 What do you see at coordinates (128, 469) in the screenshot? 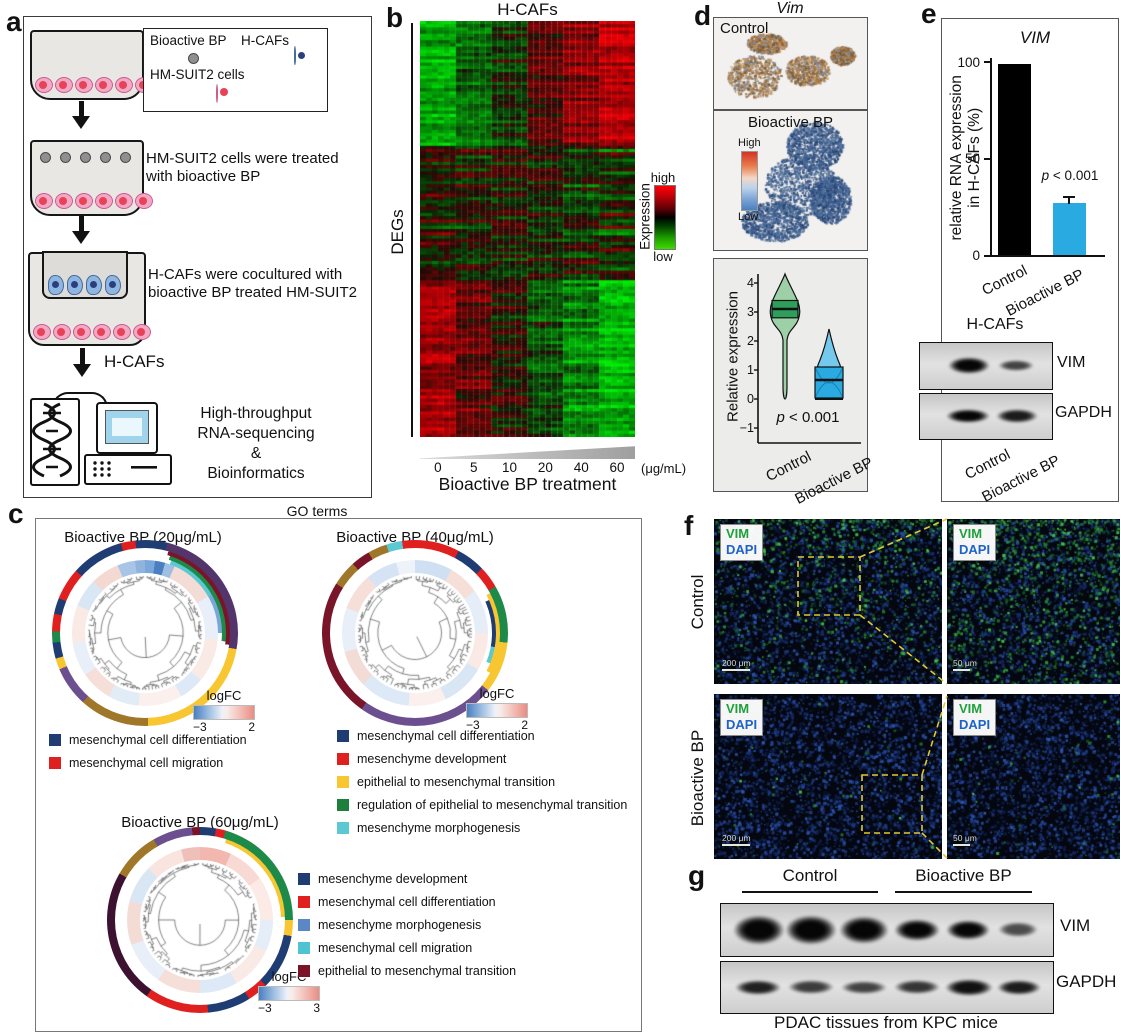
I see `keyboard-icon` at bounding box center [128, 469].